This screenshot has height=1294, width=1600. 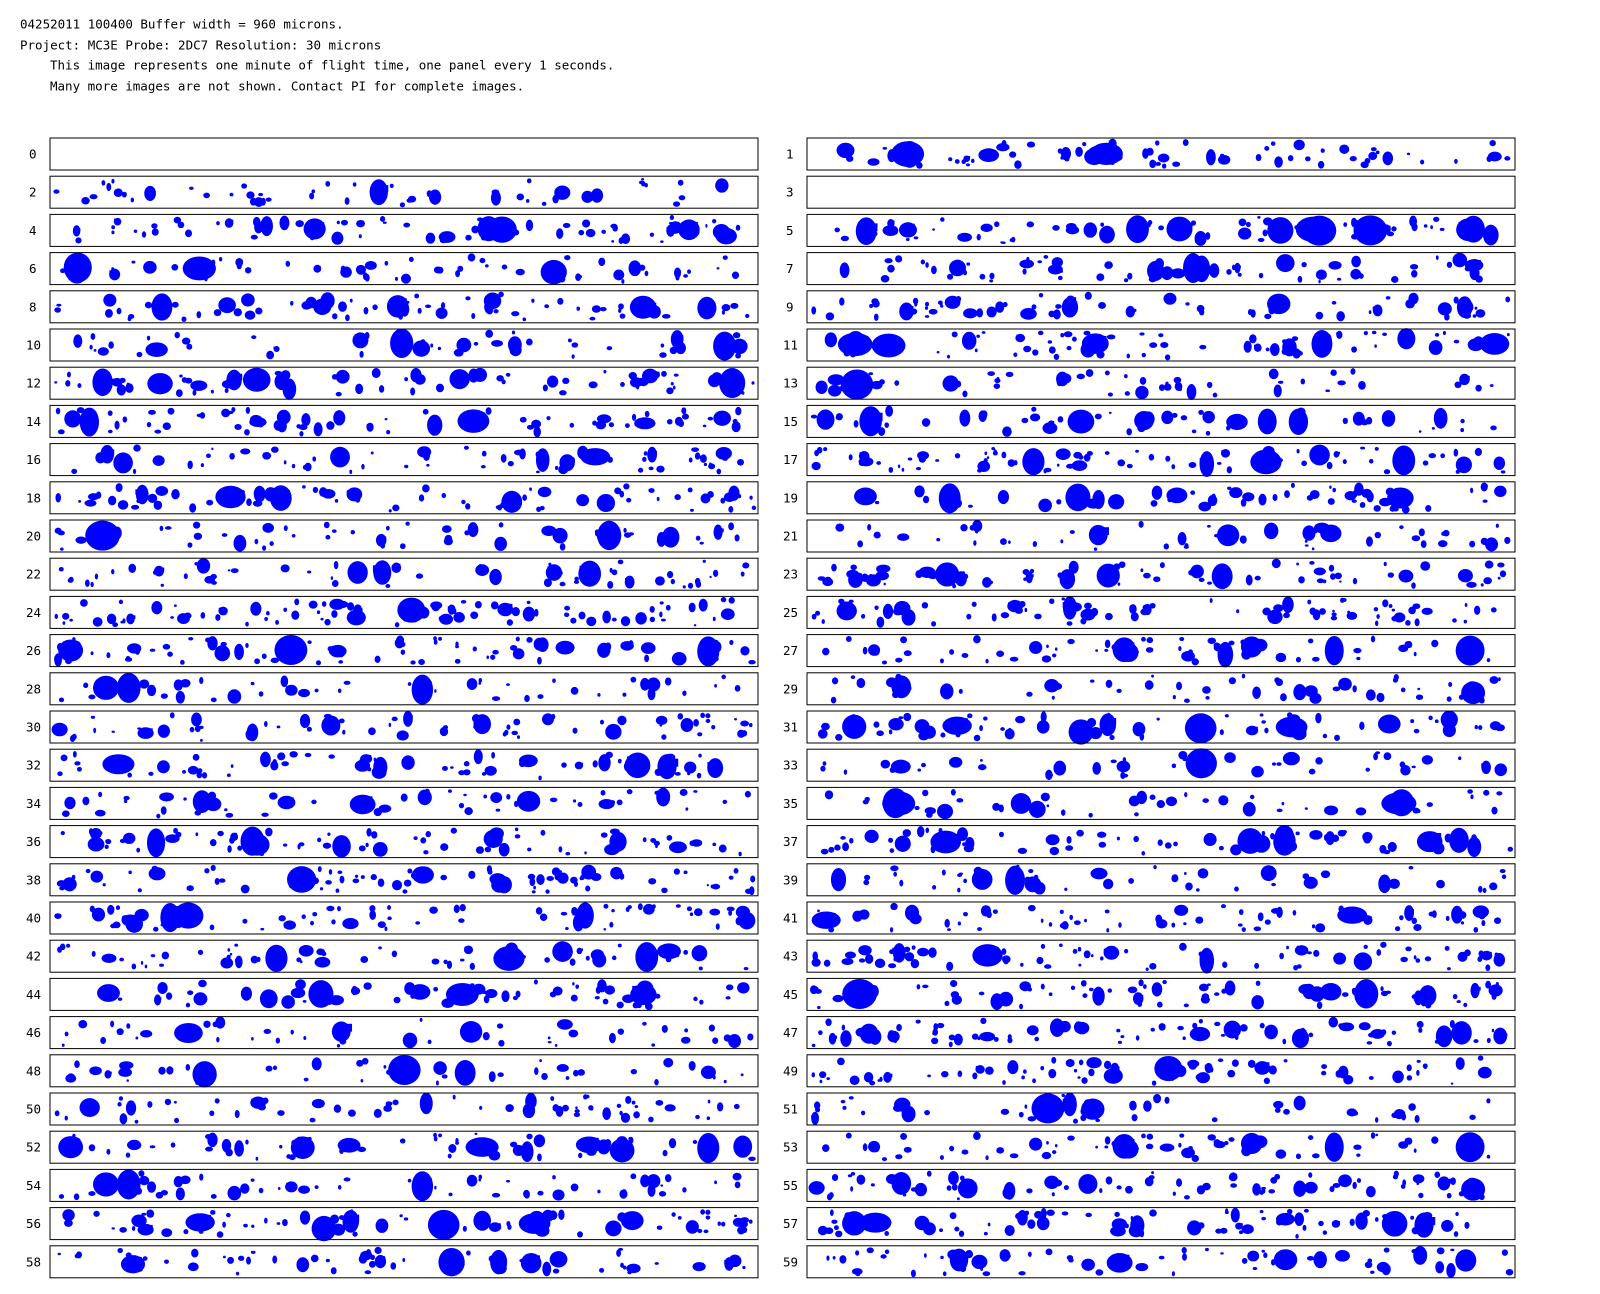 What do you see at coordinates (790, 230) in the screenshot?
I see `panel-label: 5` at bounding box center [790, 230].